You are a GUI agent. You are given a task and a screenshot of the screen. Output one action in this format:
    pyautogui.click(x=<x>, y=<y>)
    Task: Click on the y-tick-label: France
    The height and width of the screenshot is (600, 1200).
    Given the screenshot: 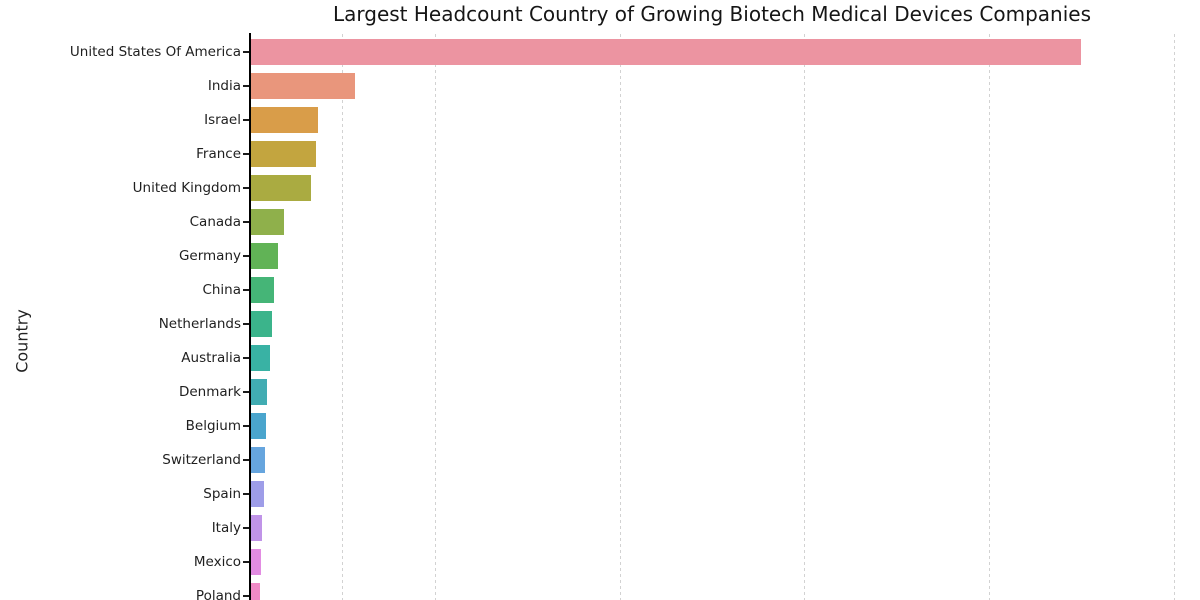 What is the action you would take?
    pyautogui.click(x=218, y=154)
    